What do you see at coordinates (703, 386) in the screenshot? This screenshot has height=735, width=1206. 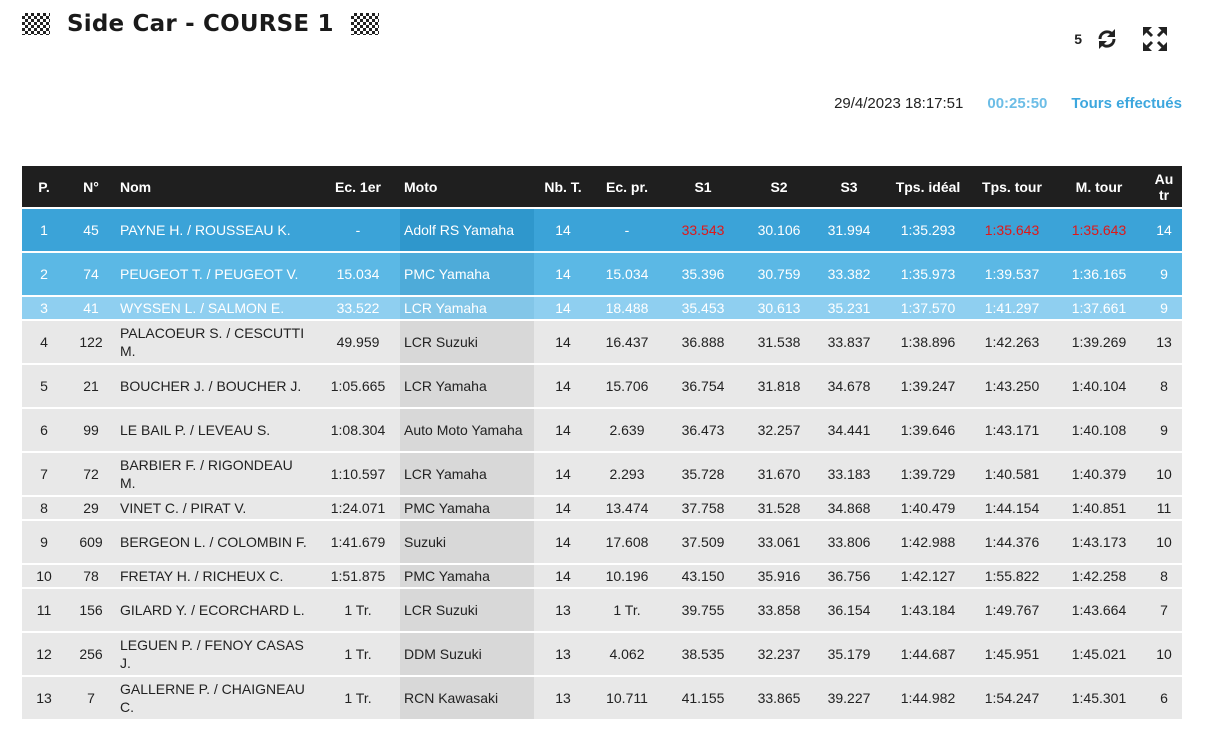 I see `cell-s1: 36.754` at bounding box center [703, 386].